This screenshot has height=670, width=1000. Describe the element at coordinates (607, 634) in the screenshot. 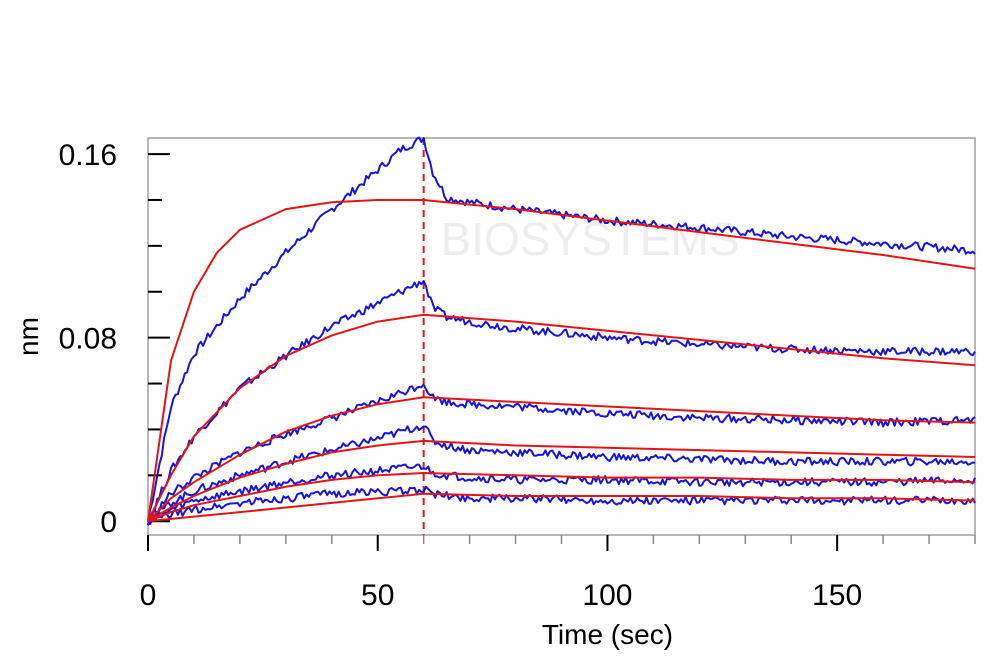

I see `x-axis-title: Time (sec)` at that location.